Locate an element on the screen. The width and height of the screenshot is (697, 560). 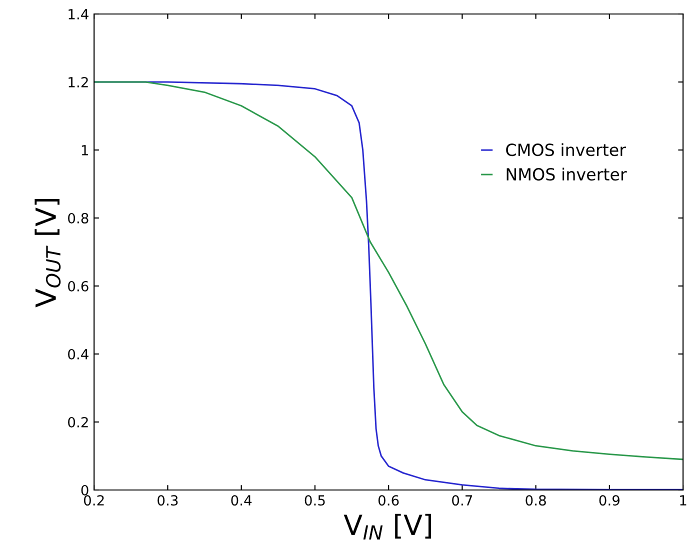
y-tick-label: 0.2 is located at coordinates (78, 422).